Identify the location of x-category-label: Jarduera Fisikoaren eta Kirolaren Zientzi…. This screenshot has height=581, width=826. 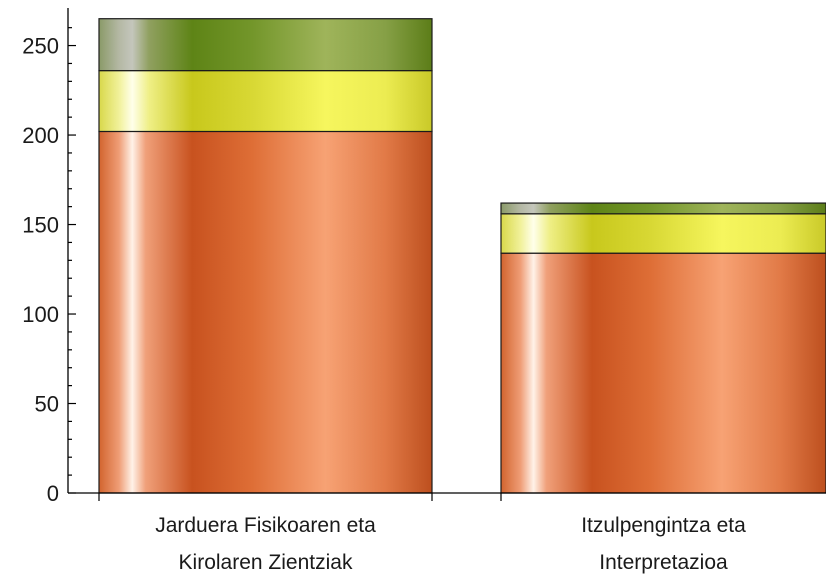
(265, 544).